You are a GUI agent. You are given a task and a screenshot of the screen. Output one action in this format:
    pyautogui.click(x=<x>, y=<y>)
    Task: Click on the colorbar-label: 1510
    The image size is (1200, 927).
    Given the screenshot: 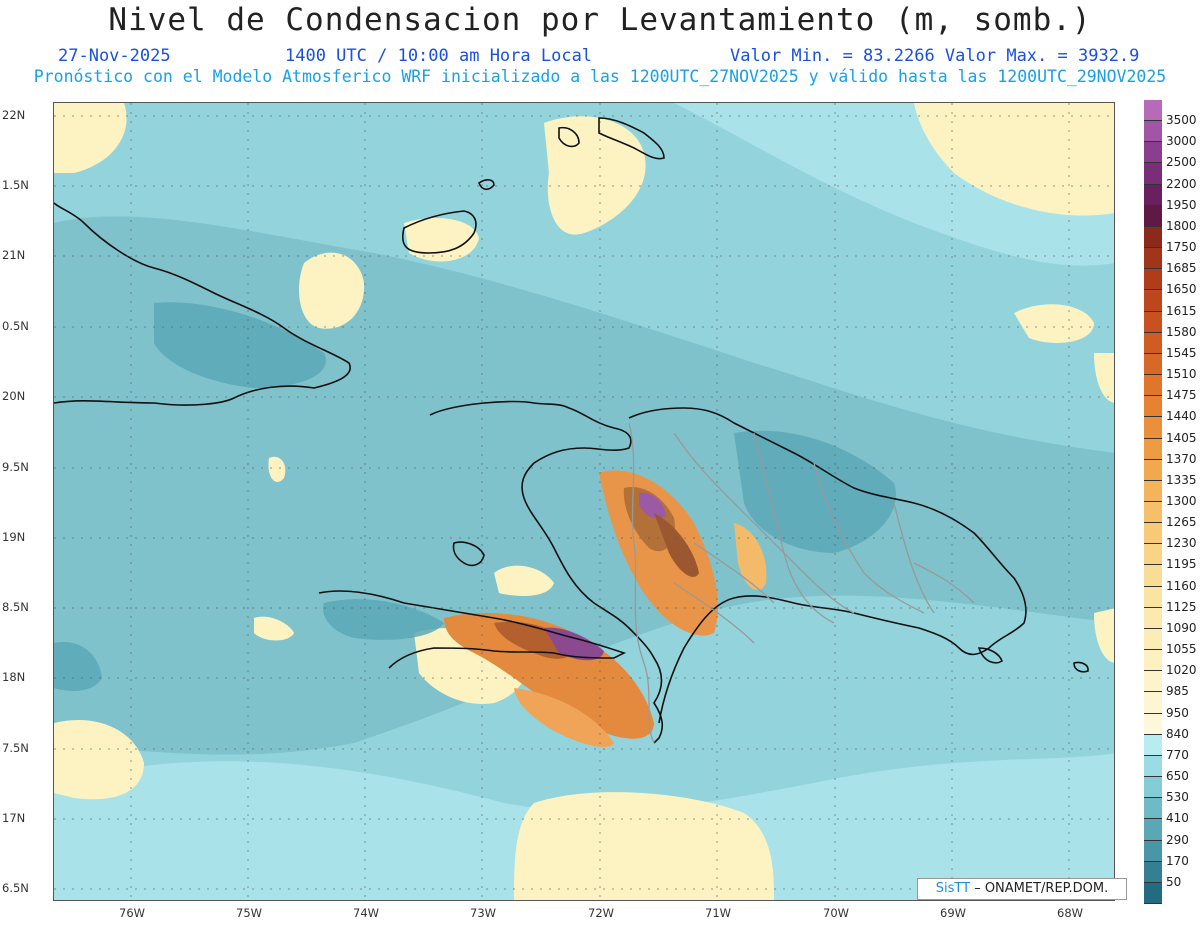 What is the action you would take?
    pyautogui.click(x=1181, y=374)
    